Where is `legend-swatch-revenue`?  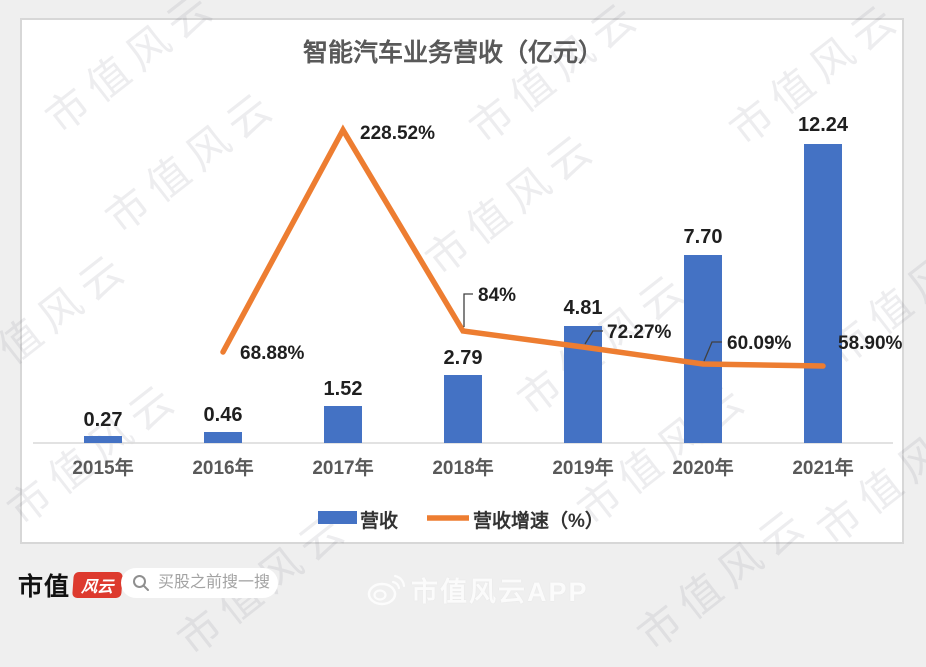
legend-swatch-revenue is located at coordinates (337, 517).